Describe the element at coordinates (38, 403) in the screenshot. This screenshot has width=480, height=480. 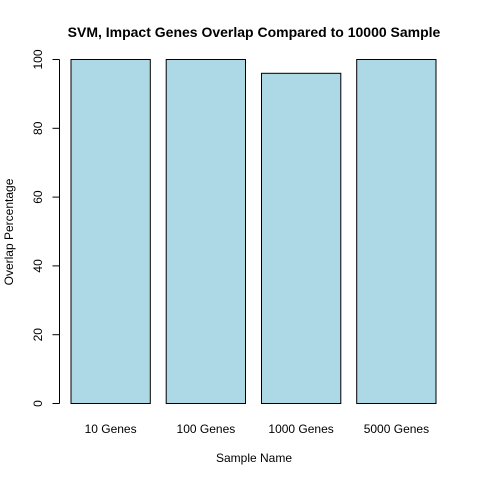
I see `y-tick-label: 0` at that location.